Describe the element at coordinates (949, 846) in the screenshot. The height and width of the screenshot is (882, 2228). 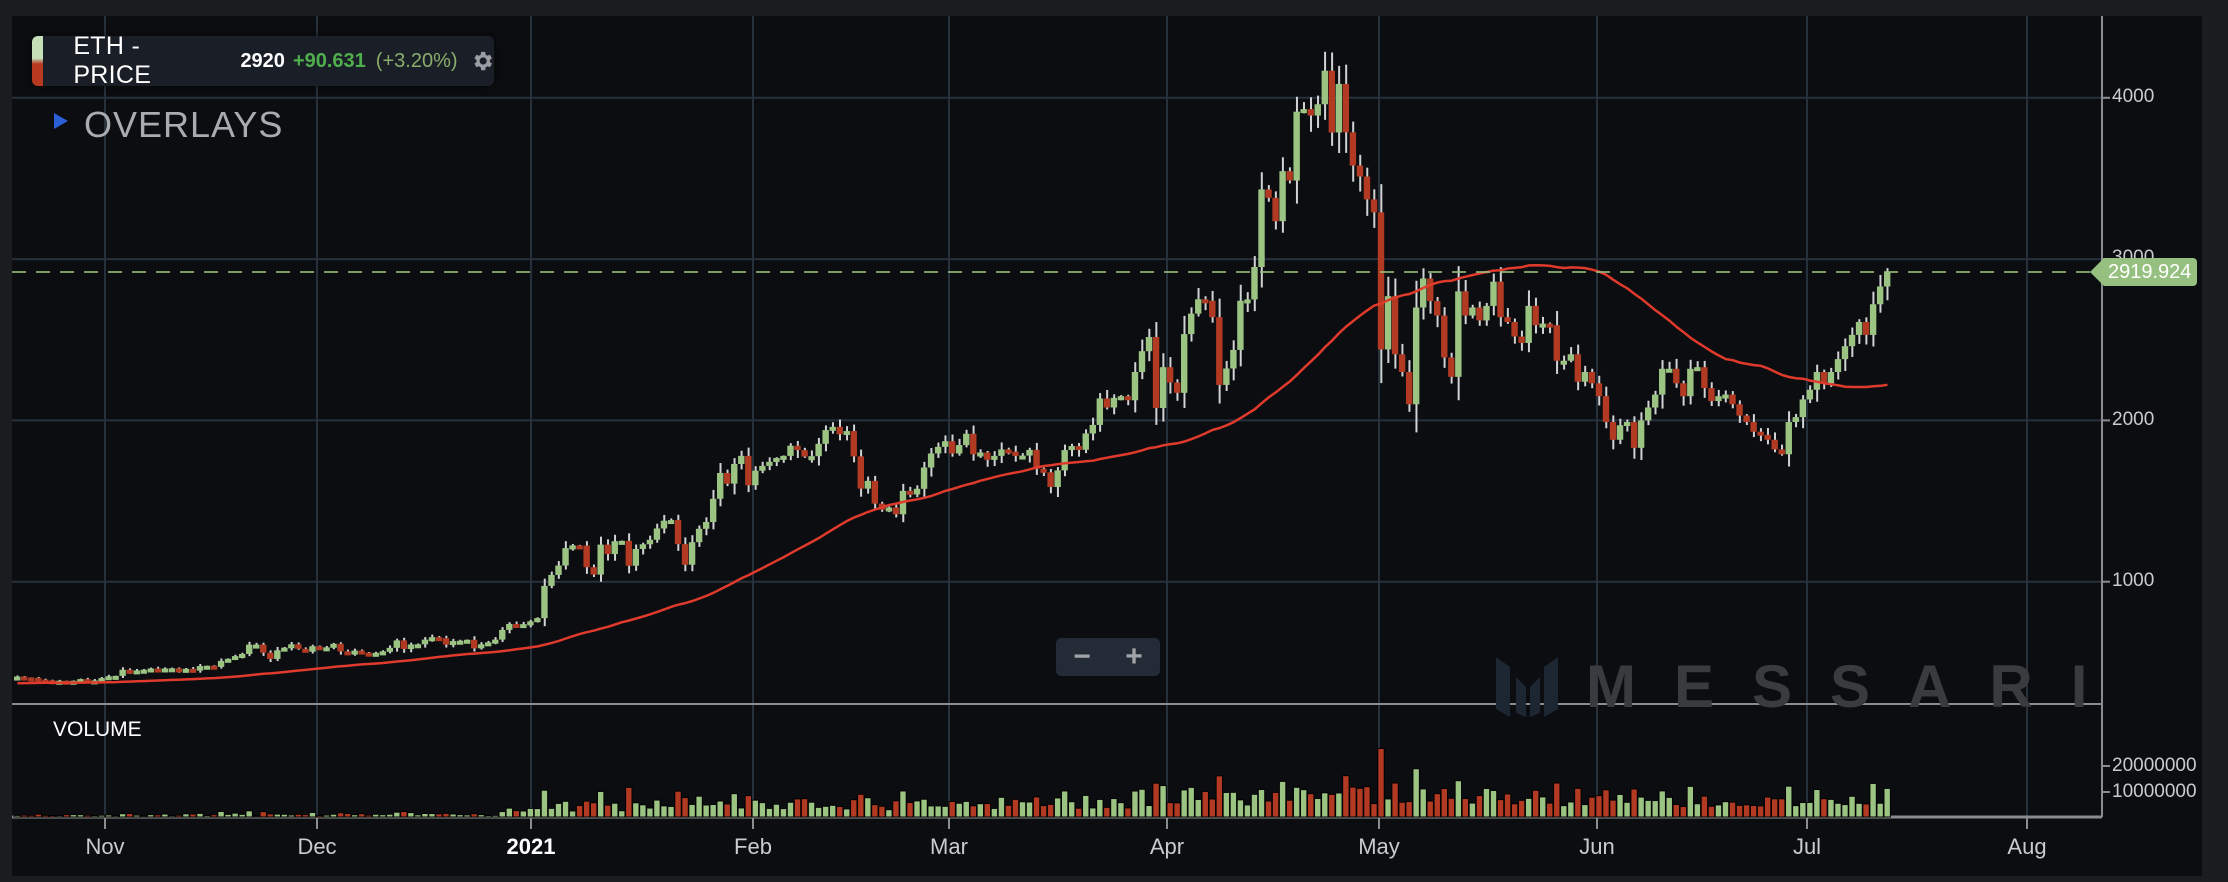
I see `x-tick-mar: Mar` at that location.